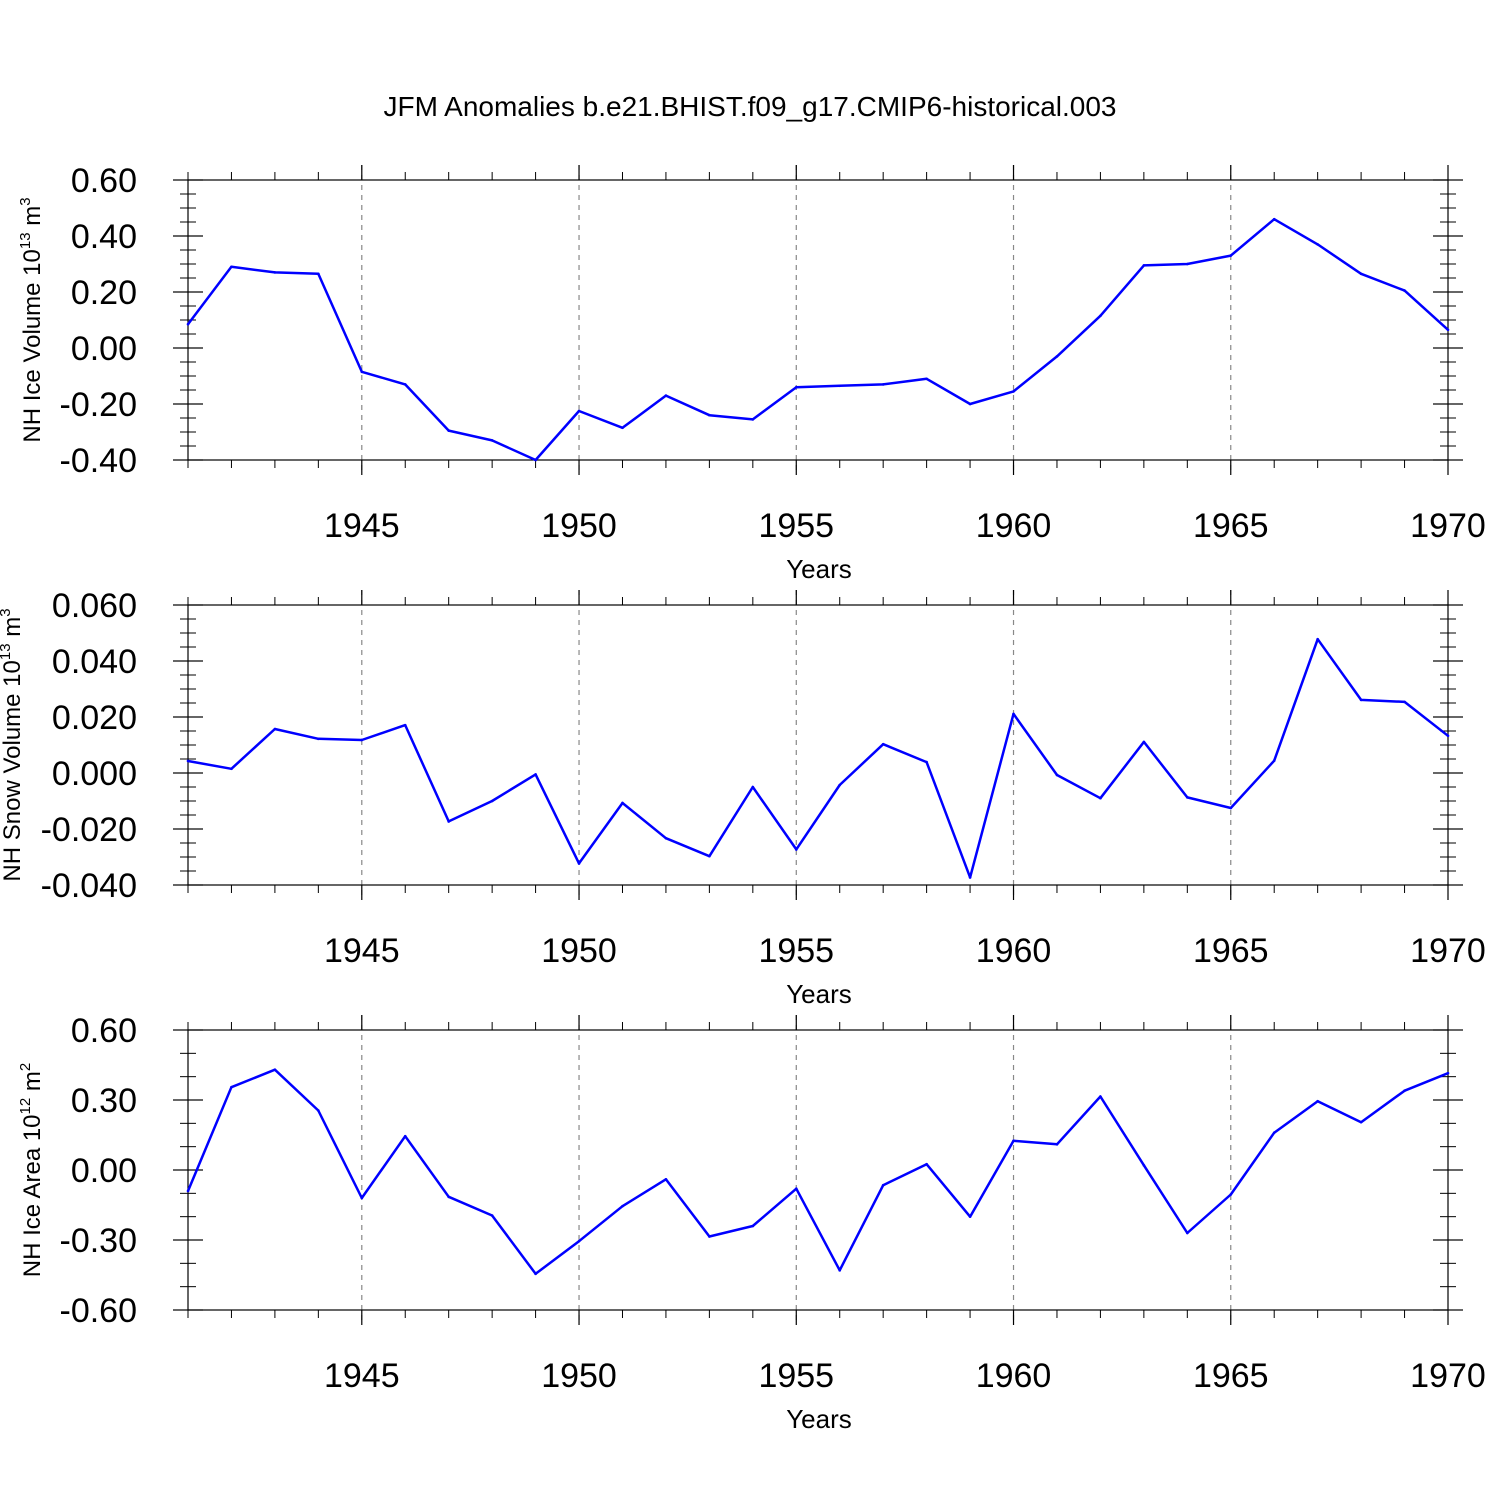  Describe the element at coordinates (104, 1101) in the screenshot. I see `y-tick-label: 0.30` at that location.